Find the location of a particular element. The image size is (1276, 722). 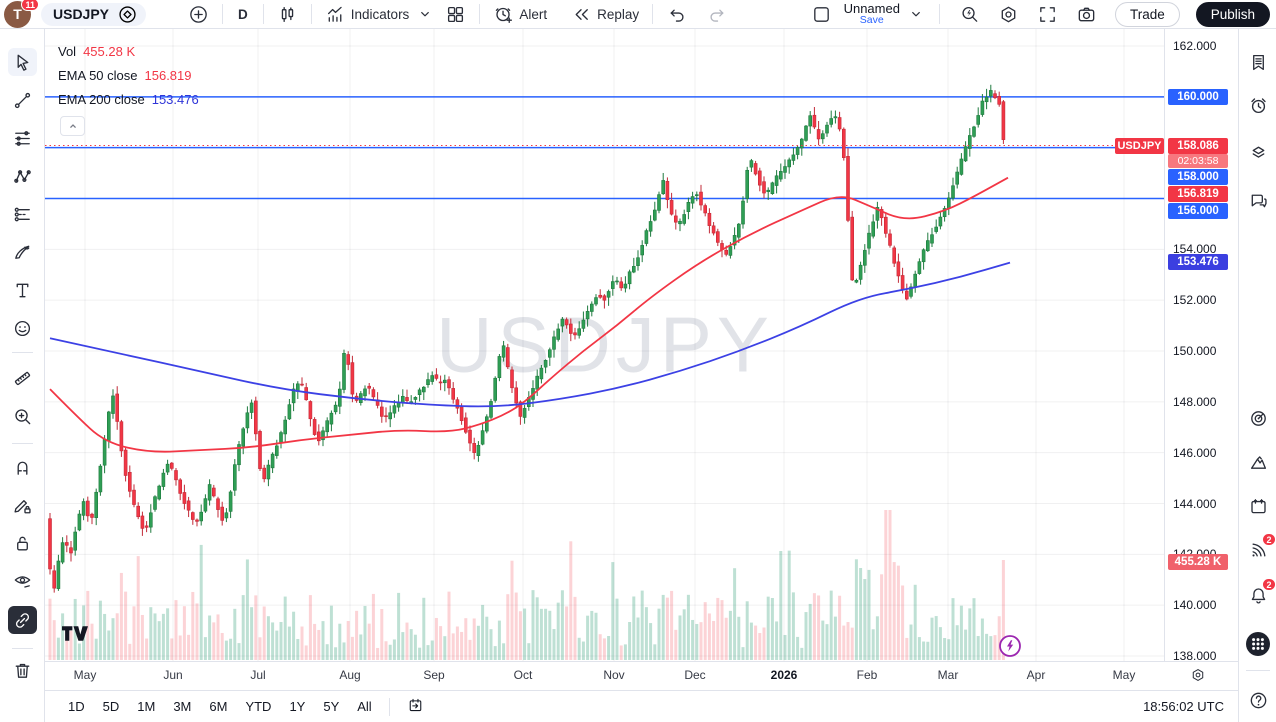

notifications-bell-icon is located at coordinates (1258, 595).